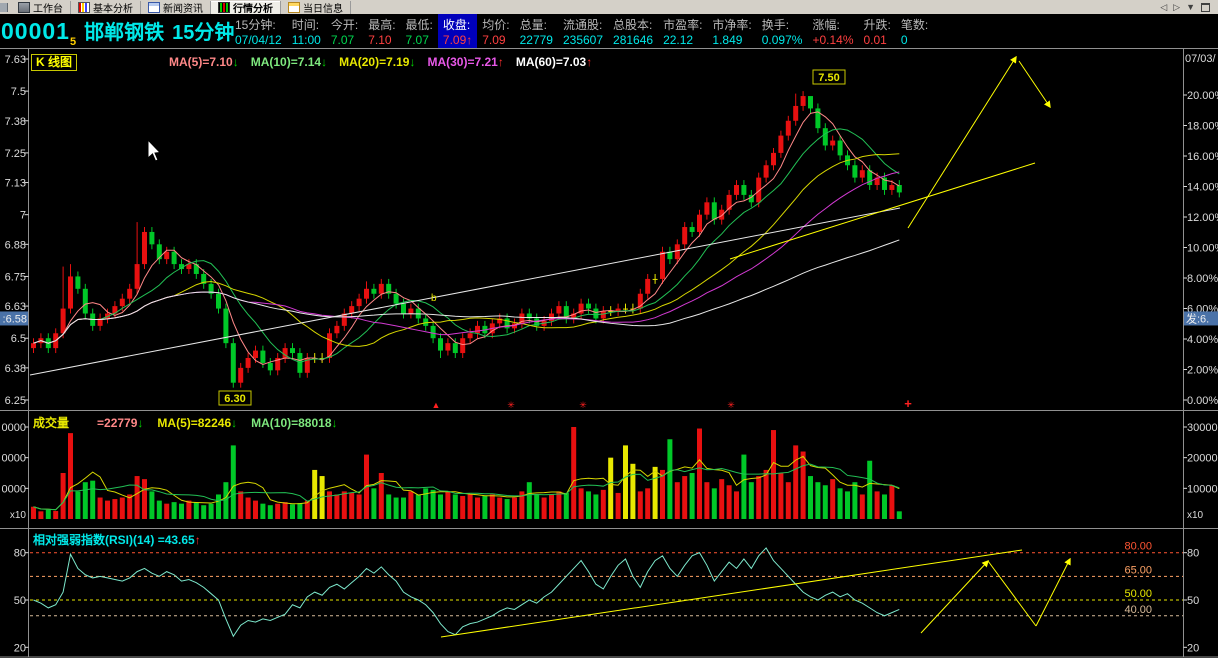 This screenshot has height=658, width=1218. Describe the element at coordinates (117, 539) in the screenshot. I see `rsi-panel-header: 相对强弱指数(RSI)(14) =43.65↑` at that location.